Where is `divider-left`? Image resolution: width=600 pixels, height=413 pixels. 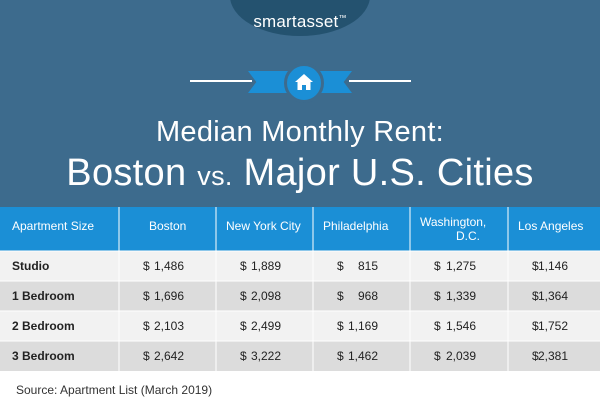 divider-left is located at coordinates (221, 81).